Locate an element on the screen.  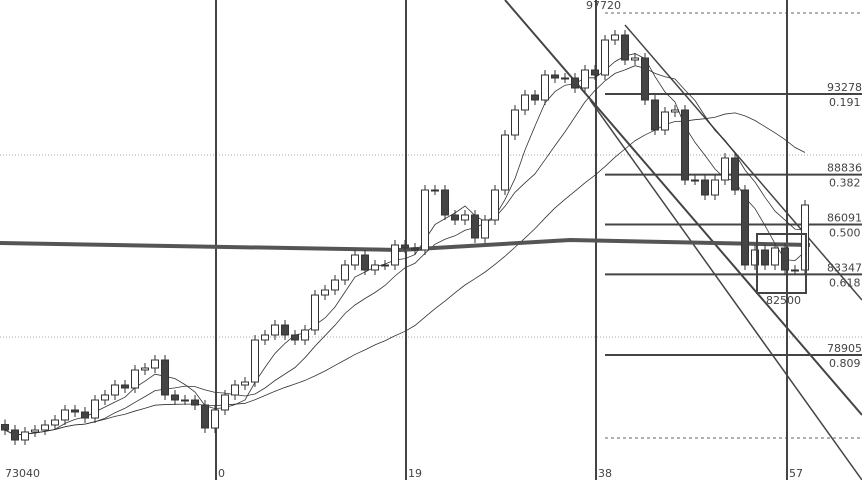
vertical-marker-label: 38 is located at coordinates (605, 473).